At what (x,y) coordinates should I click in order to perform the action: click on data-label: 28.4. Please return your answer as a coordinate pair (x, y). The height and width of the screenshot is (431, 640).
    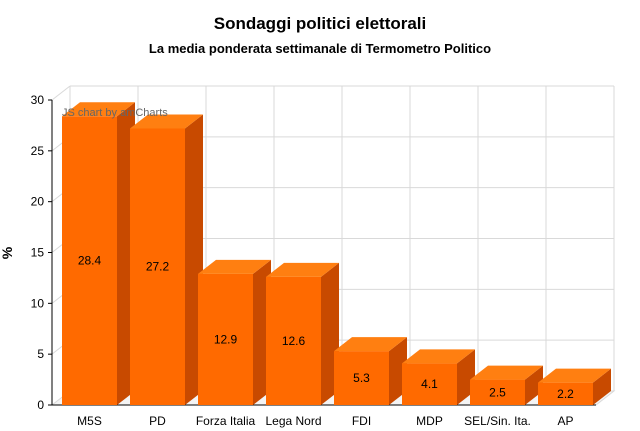
    Looking at the image, I should click on (90, 261).